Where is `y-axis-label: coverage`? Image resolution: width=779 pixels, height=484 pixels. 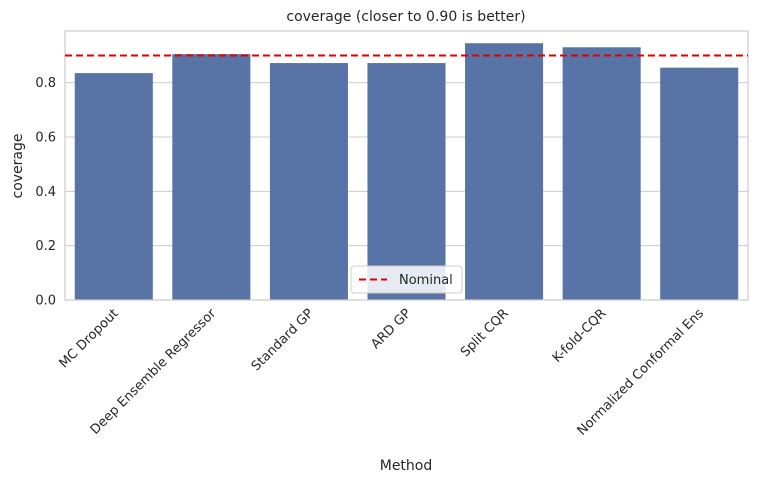
y-axis-label: coverage is located at coordinates (18, 166).